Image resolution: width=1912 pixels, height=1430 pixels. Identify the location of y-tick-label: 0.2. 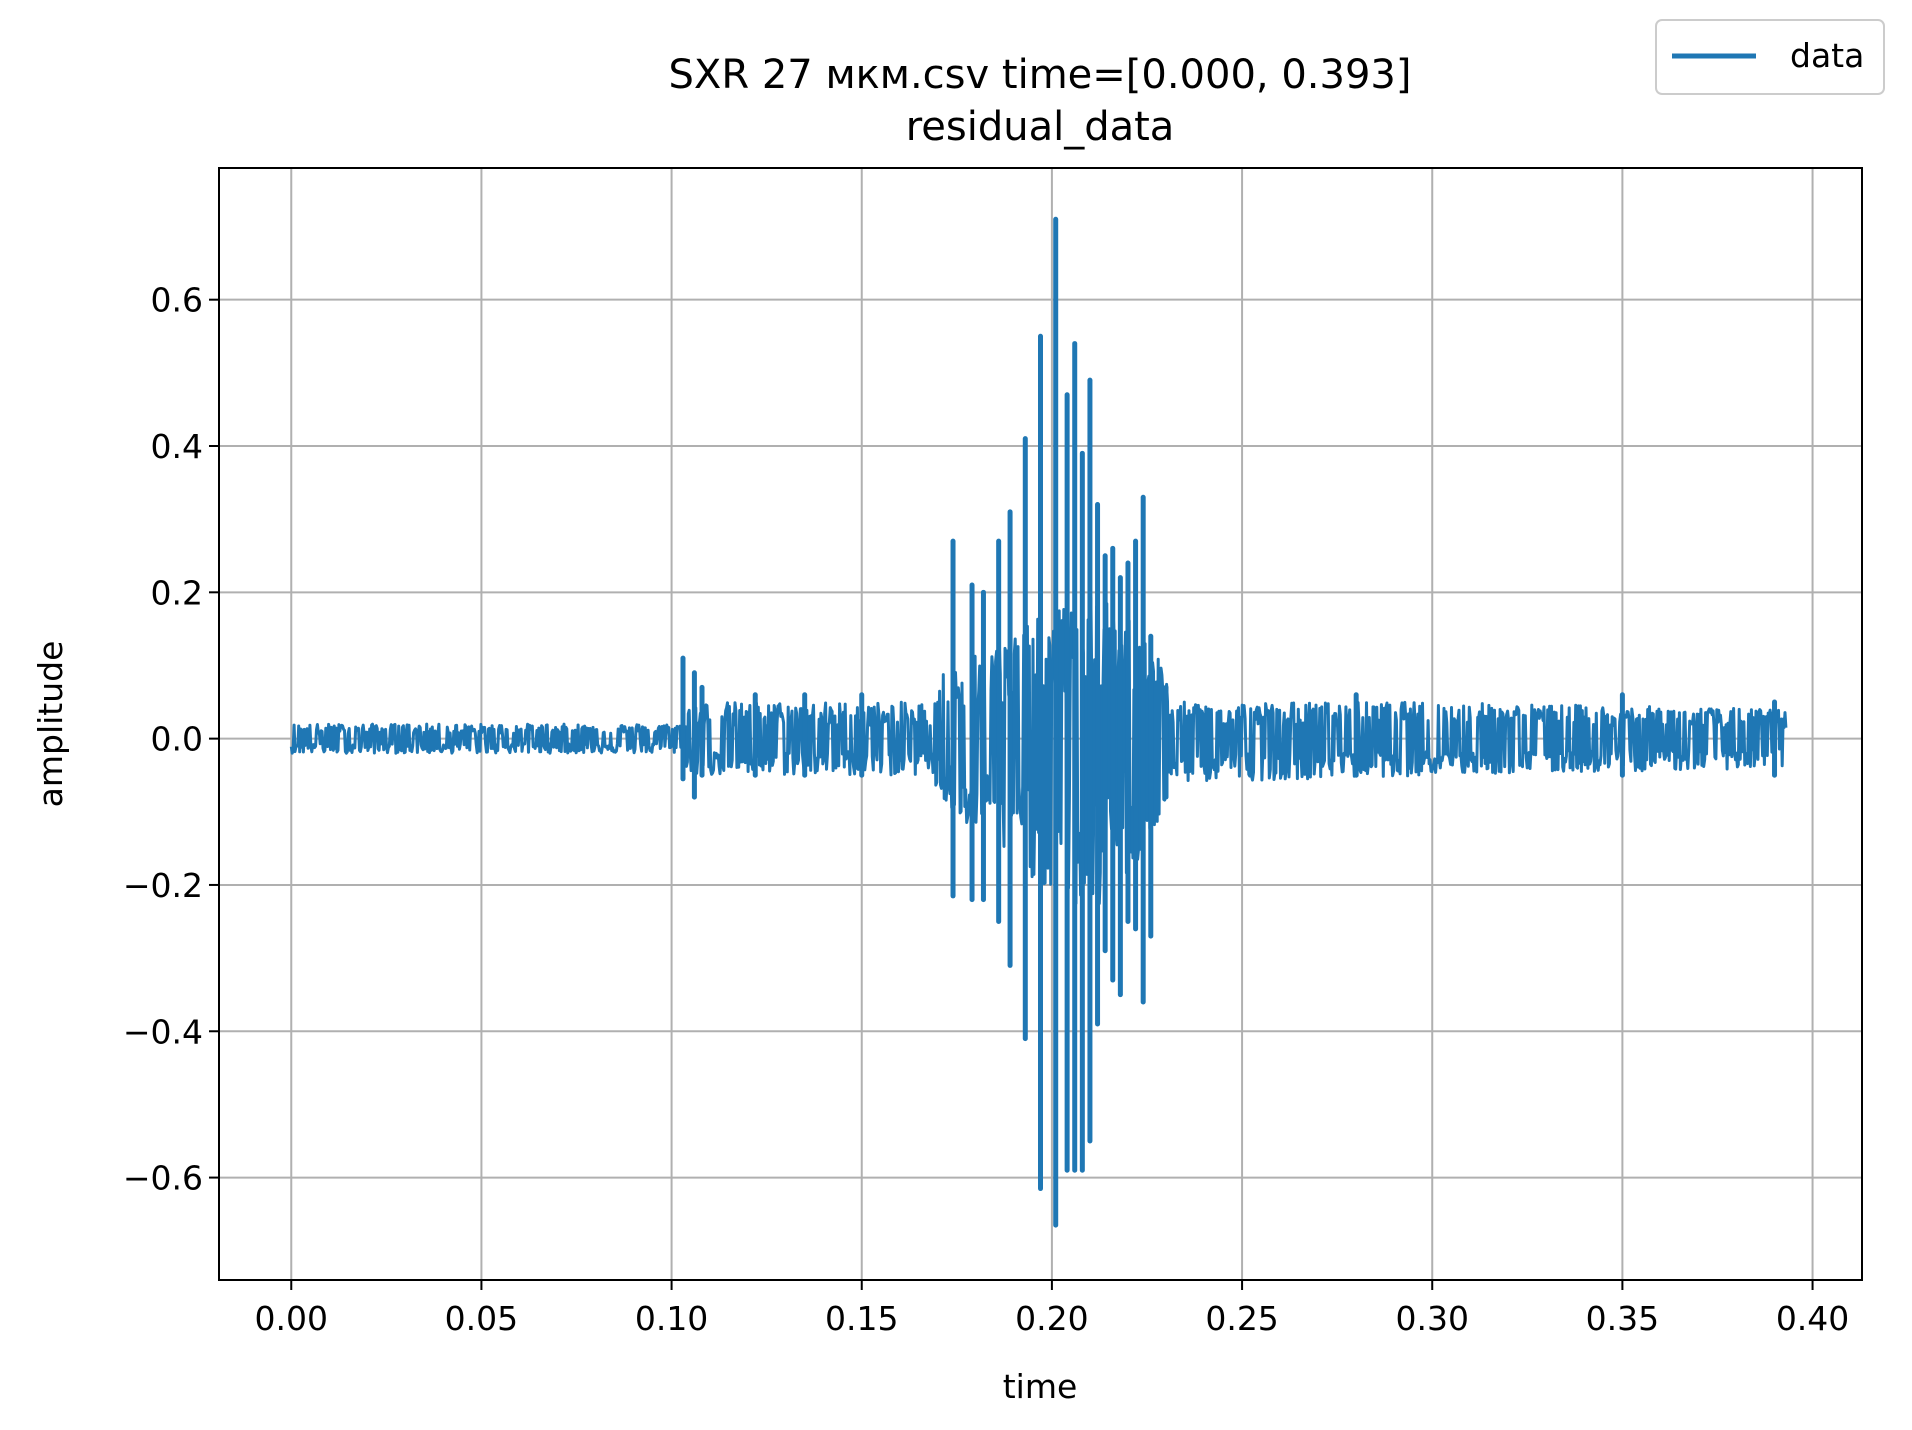
(177, 592).